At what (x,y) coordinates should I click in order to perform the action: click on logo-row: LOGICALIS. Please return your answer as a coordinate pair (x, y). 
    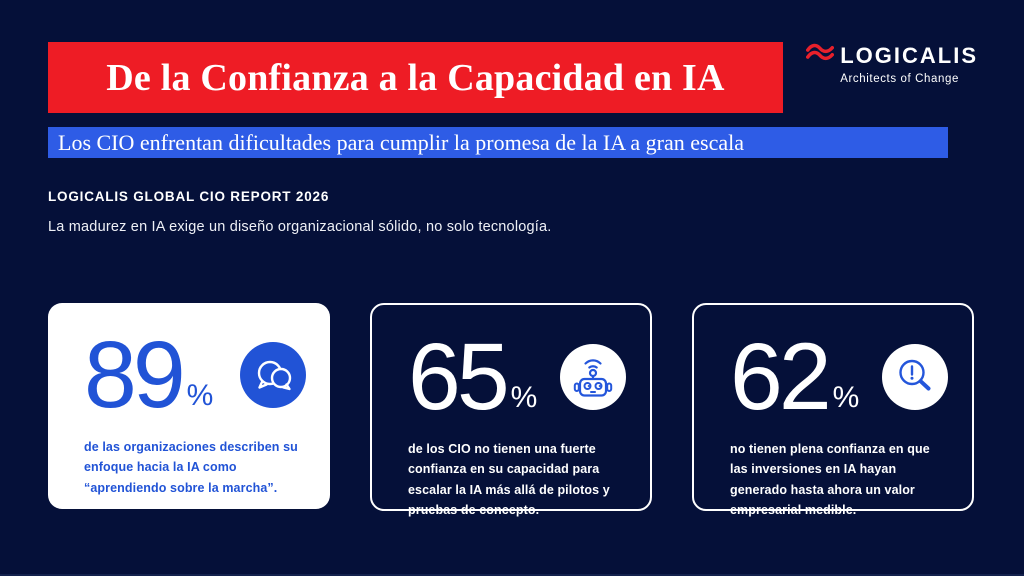
    Looking at the image, I should click on (892, 55).